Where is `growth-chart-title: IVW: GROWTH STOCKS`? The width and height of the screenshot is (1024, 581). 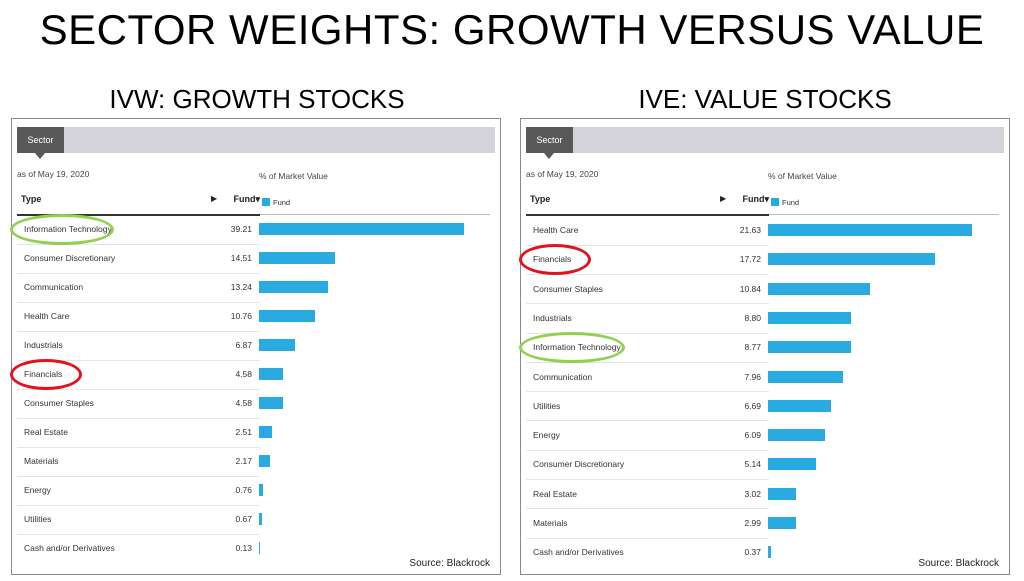
growth-chart-title: IVW: GROWTH STOCKS is located at coordinates (257, 99).